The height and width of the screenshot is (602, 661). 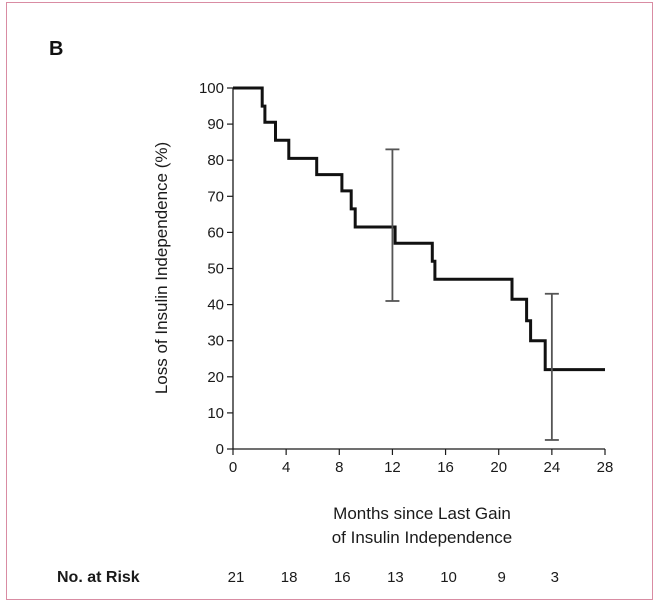 What do you see at coordinates (220, 449) in the screenshot?
I see `y-tick-label: 0` at bounding box center [220, 449].